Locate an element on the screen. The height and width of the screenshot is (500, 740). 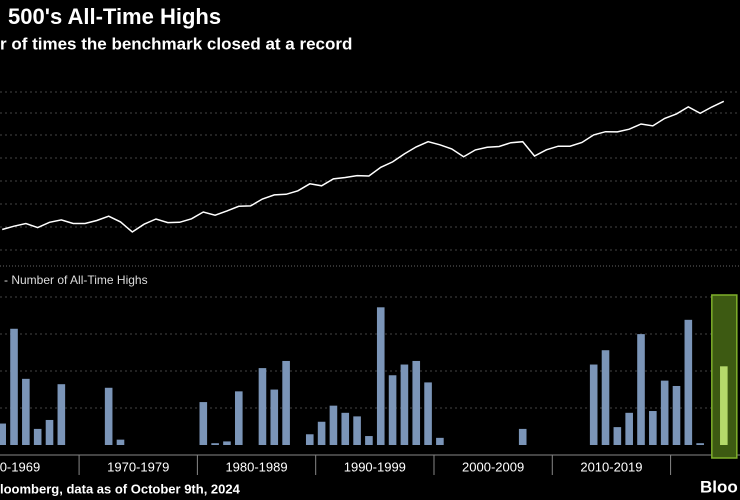
x-tick-label: 0-1969 is located at coordinates (20, 466).